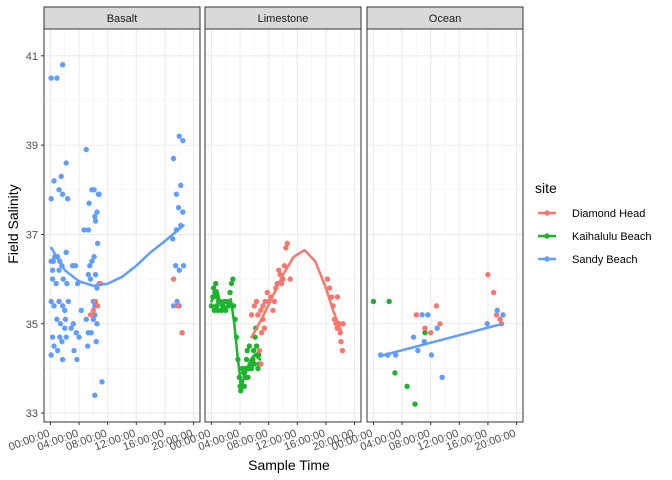  I want to click on legend-key-diamond-head, so click(547, 213).